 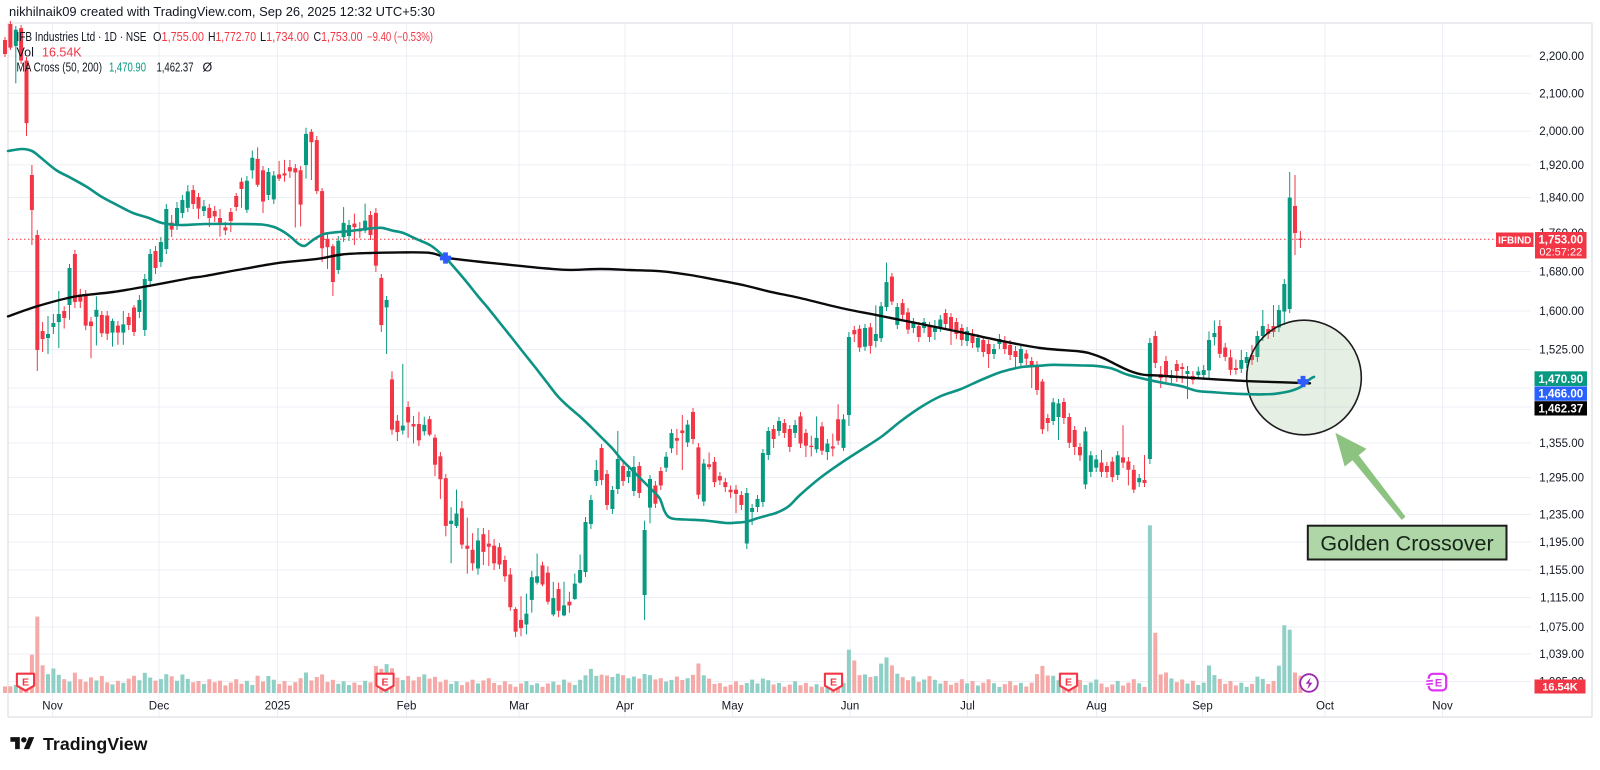 What do you see at coordinates (1561, 444) in the screenshot?
I see `svg-text: 1,355.00` at bounding box center [1561, 444].